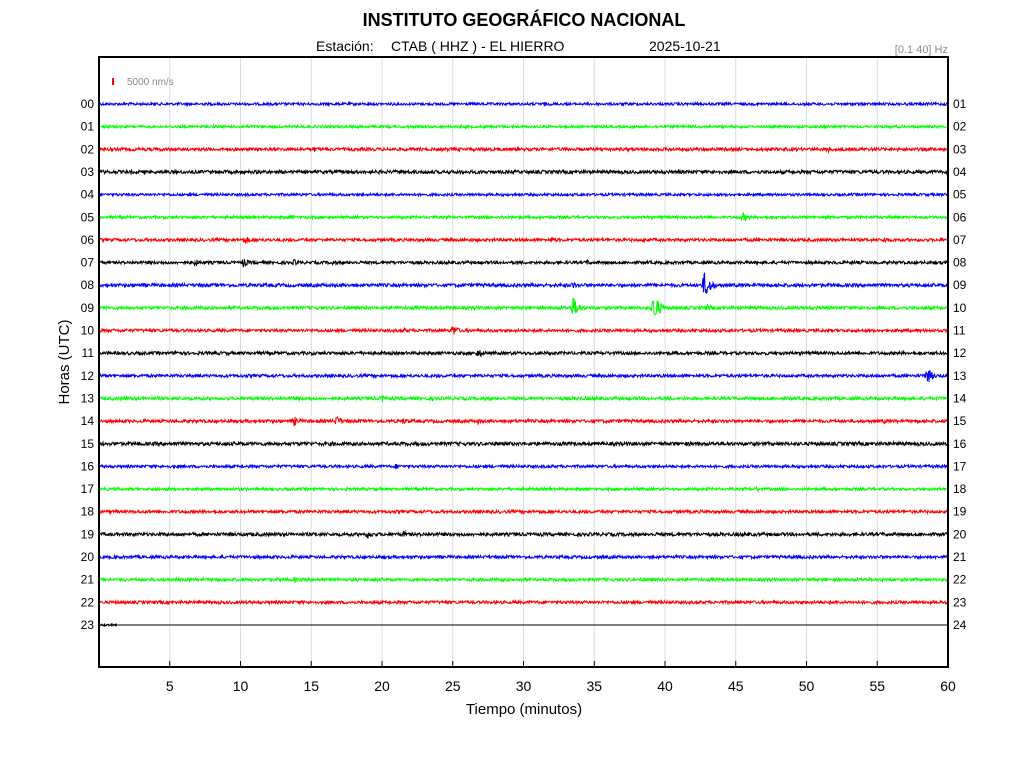 The image size is (1024, 768). Describe the element at coordinates (88, 444) in the screenshot. I see `hour-label-left: 15` at that location.